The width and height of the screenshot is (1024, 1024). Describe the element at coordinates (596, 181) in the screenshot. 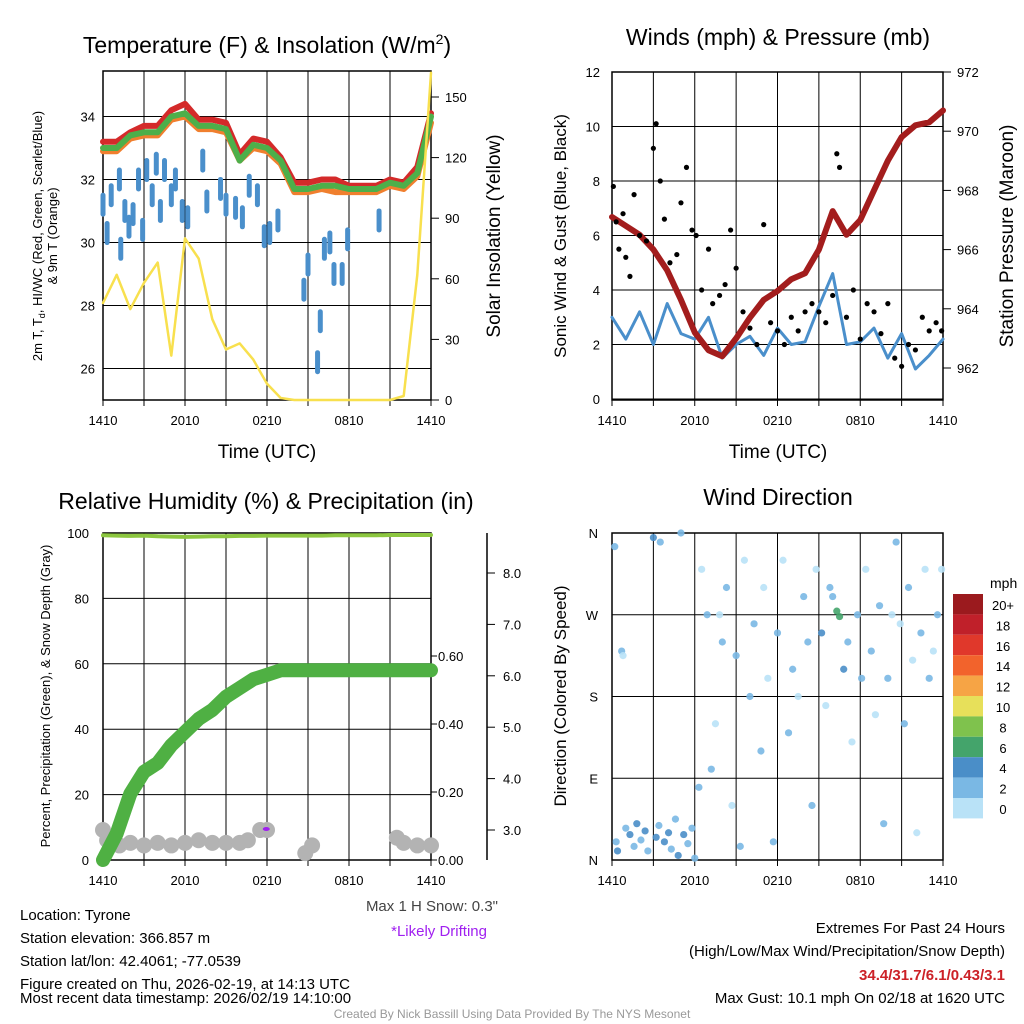

I see `winds-ytick-label: 8` at that location.